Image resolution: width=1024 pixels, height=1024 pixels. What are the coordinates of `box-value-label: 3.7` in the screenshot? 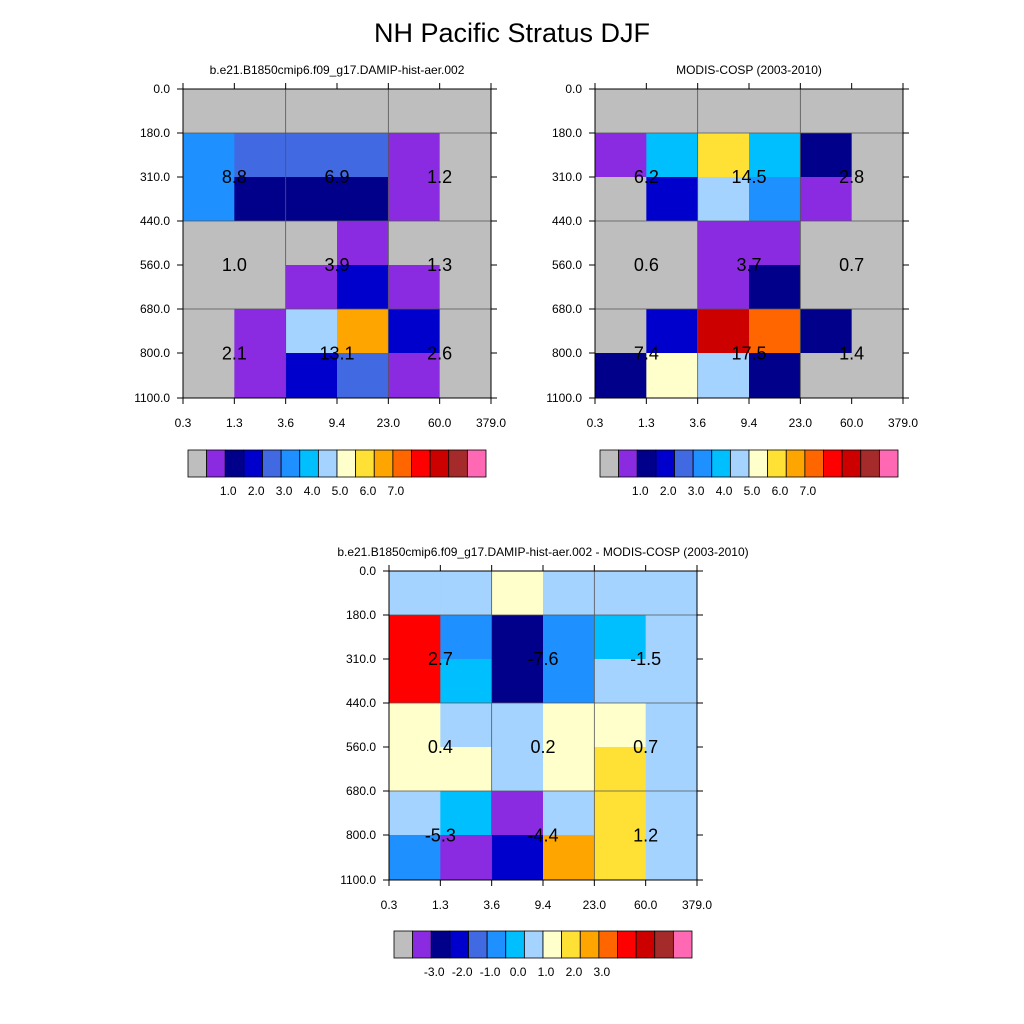 It's located at (748, 265).